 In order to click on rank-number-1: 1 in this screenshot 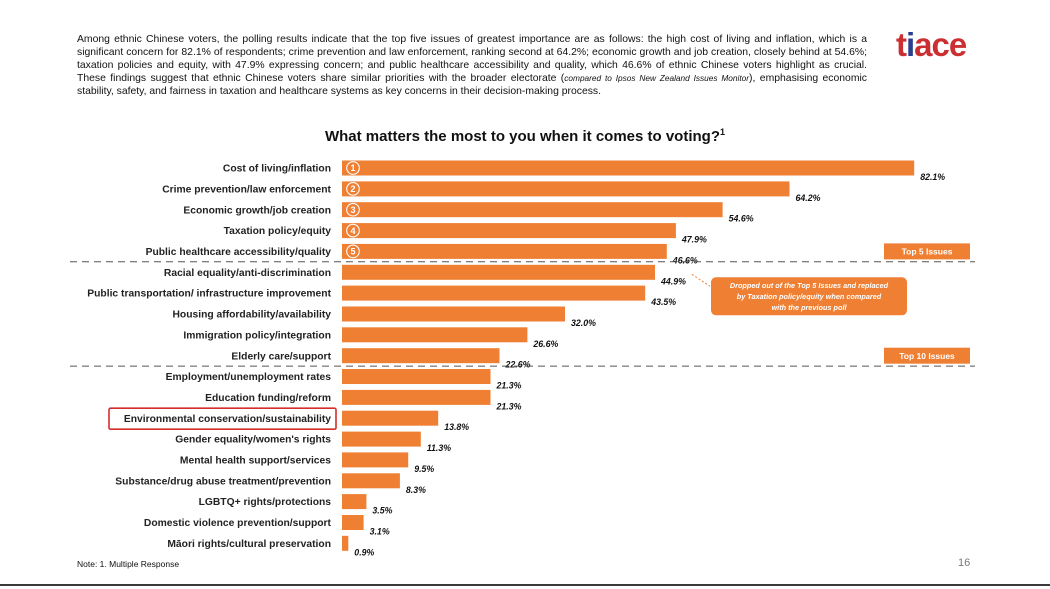, I will do `click(352, 168)`.